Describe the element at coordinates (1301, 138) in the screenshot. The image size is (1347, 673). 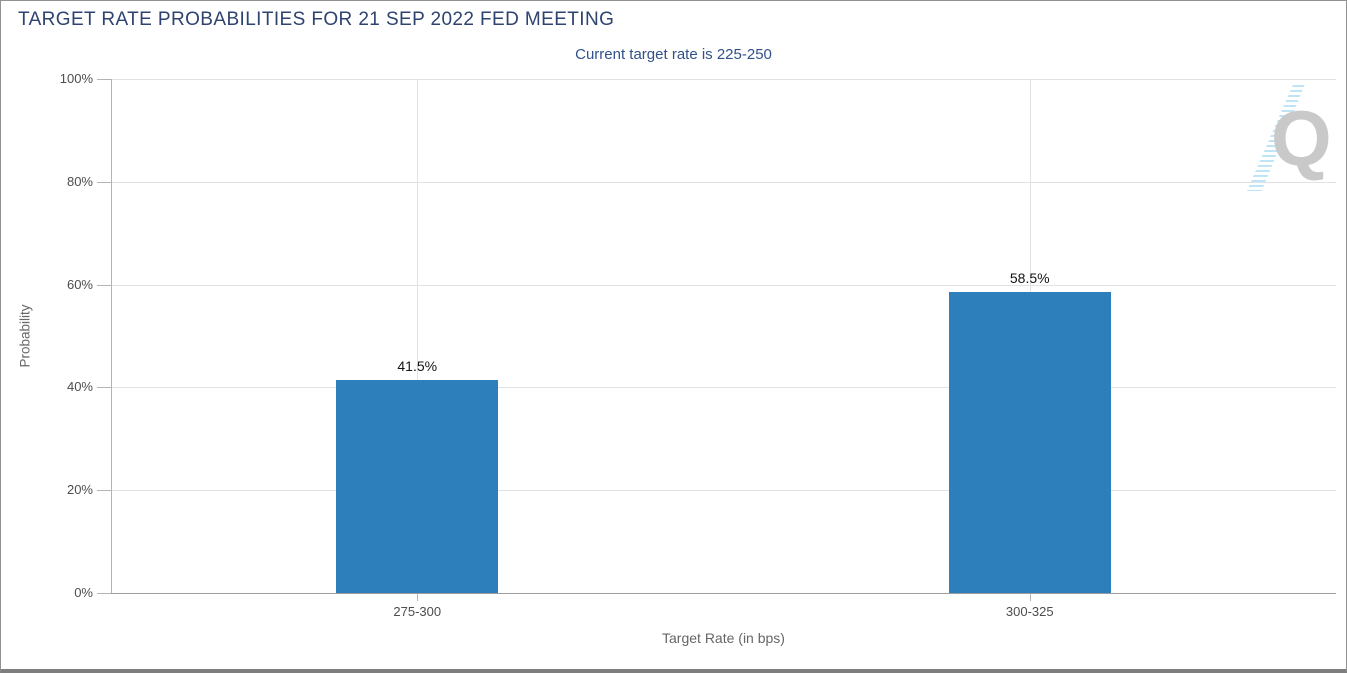
I see `watermark-q-logo-icon: Q` at that location.